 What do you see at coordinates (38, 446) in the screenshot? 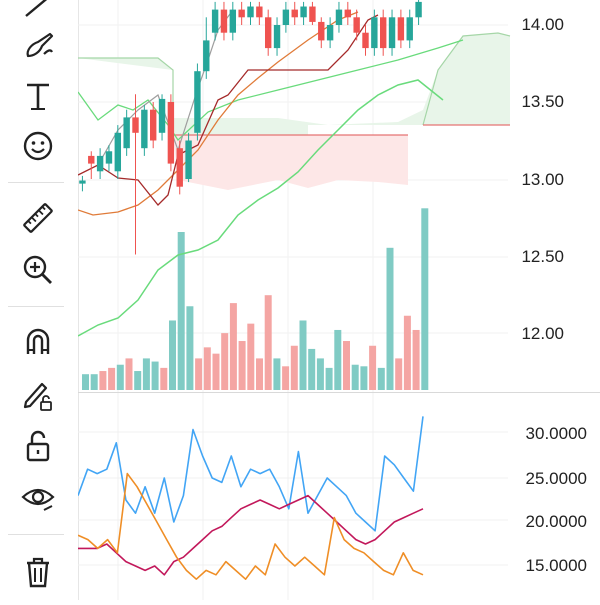
I see `unlock-icon` at bounding box center [38, 446].